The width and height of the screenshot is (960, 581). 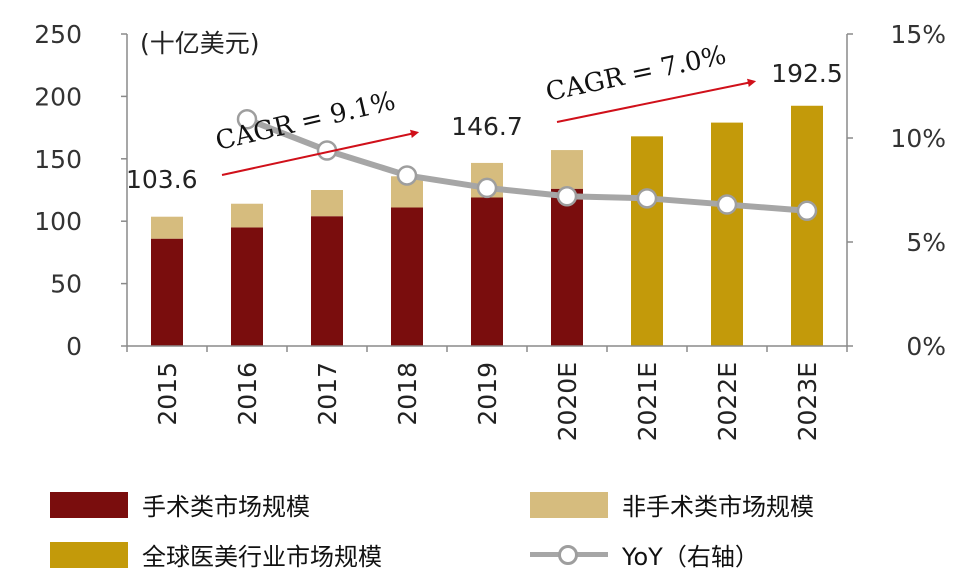 I want to click on x-tick-label: 2020E, so click(x=567, y=401).